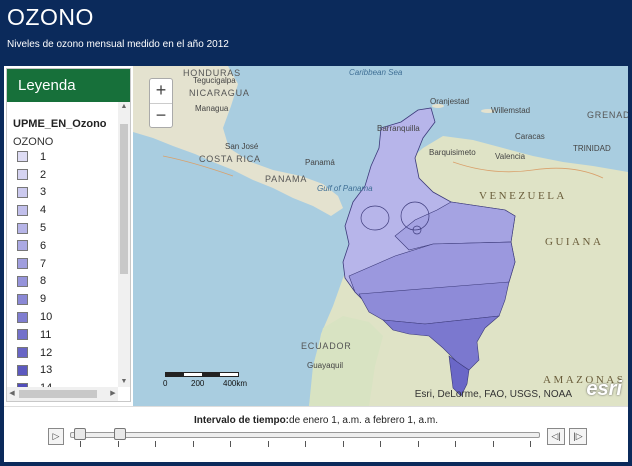 The height and width of the screenshot is (466, 632). I want to click on legend-item-label: 7, so click(43, 263).